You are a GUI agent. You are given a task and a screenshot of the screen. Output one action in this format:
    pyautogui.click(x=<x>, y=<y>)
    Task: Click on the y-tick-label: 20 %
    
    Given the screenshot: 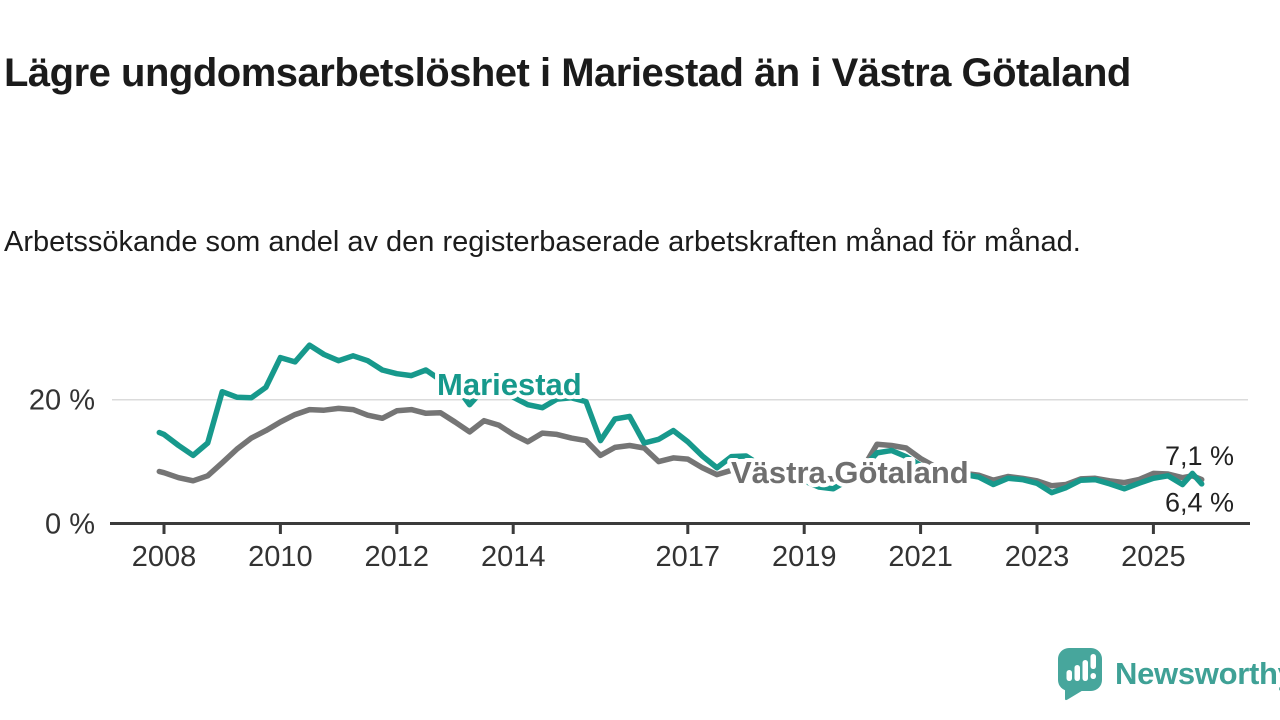 What is the action you would take?
    pyautogui.click(x=62, y=401)
    